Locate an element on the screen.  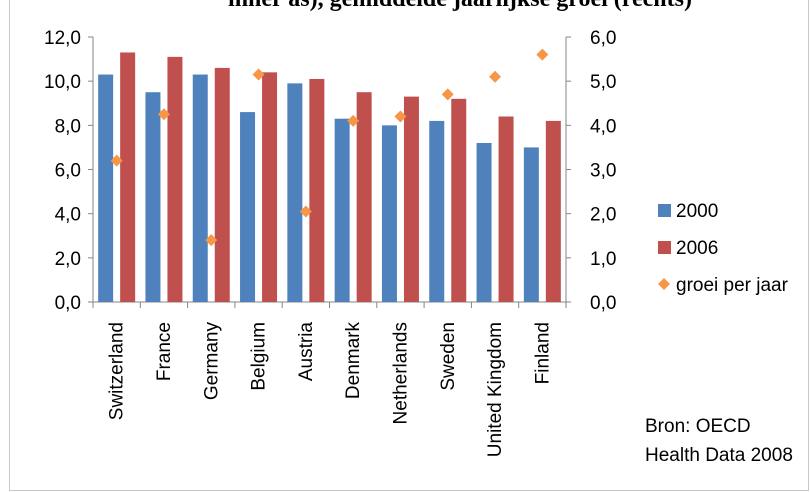
legend-label: 2000 is located at coordinates (697, 211).